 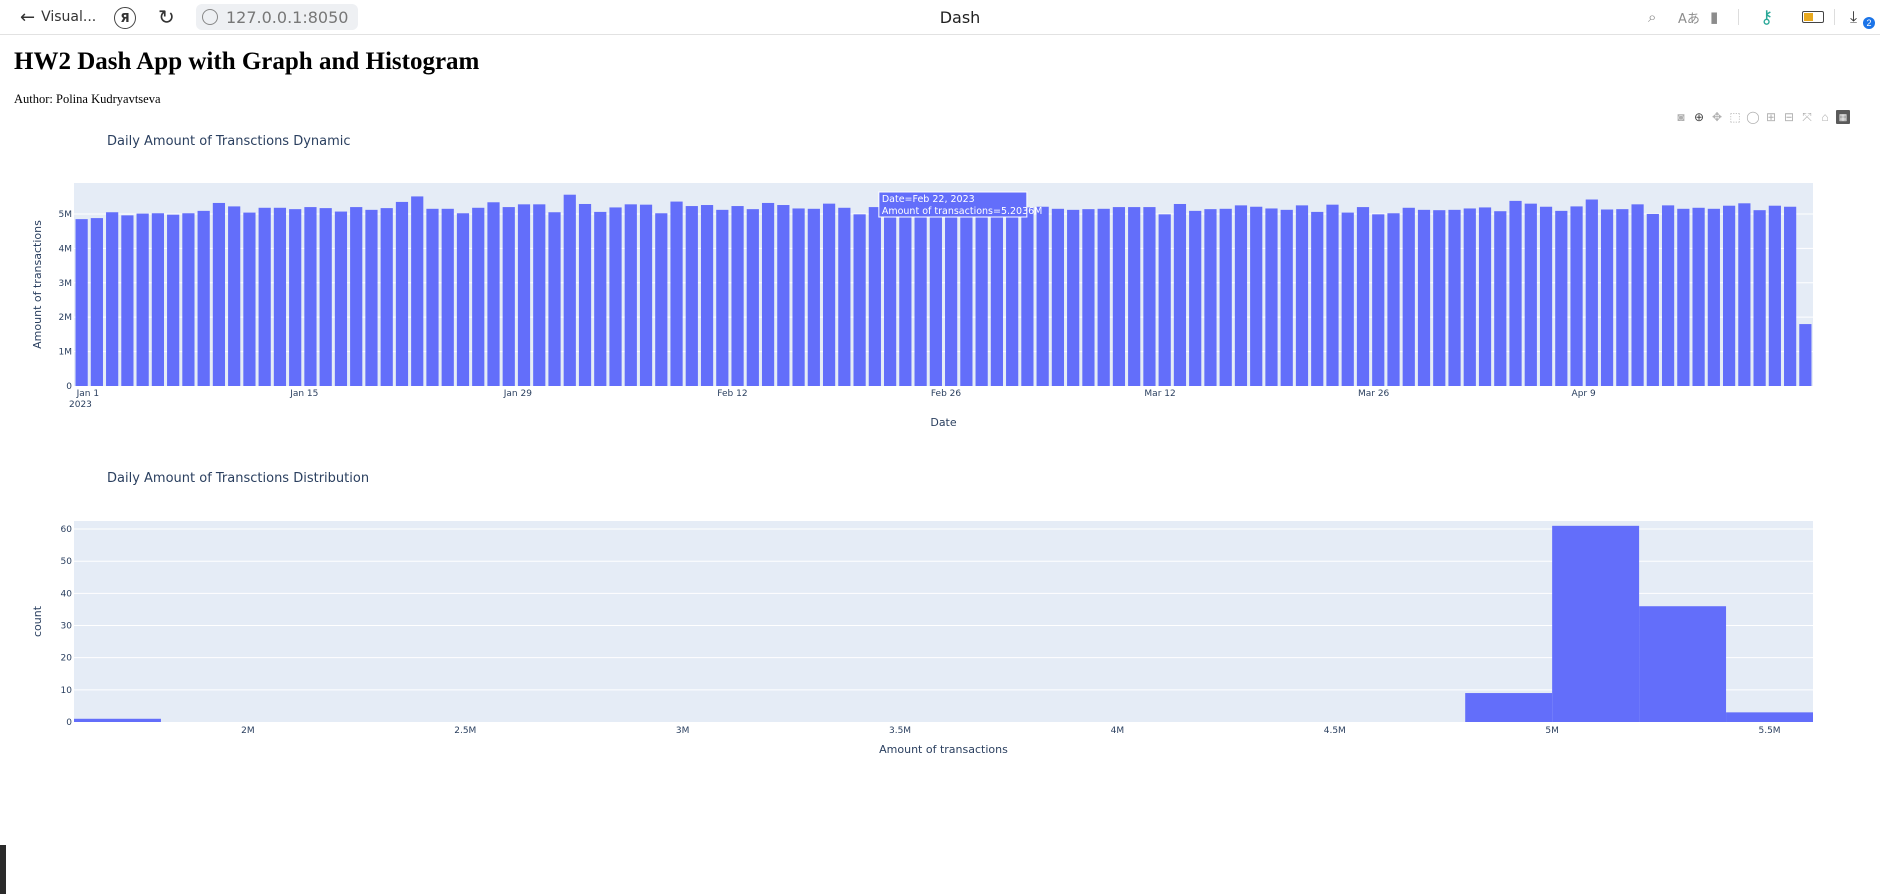 I want to click on address-bar: 127.0.0.1:8050, so click(x=277, y=17).